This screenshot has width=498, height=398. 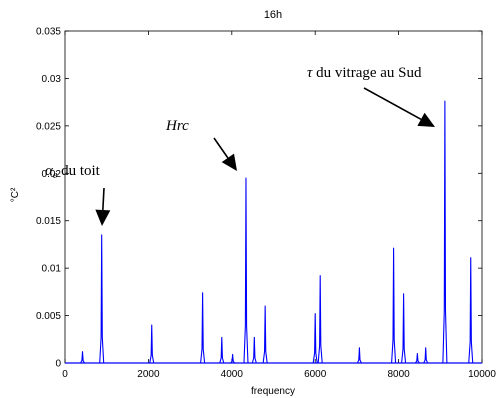 What do you see at coordinates (78, 171) in the screenshot?
I see `annotation-text: du toit` at bounding box center [78, 171].